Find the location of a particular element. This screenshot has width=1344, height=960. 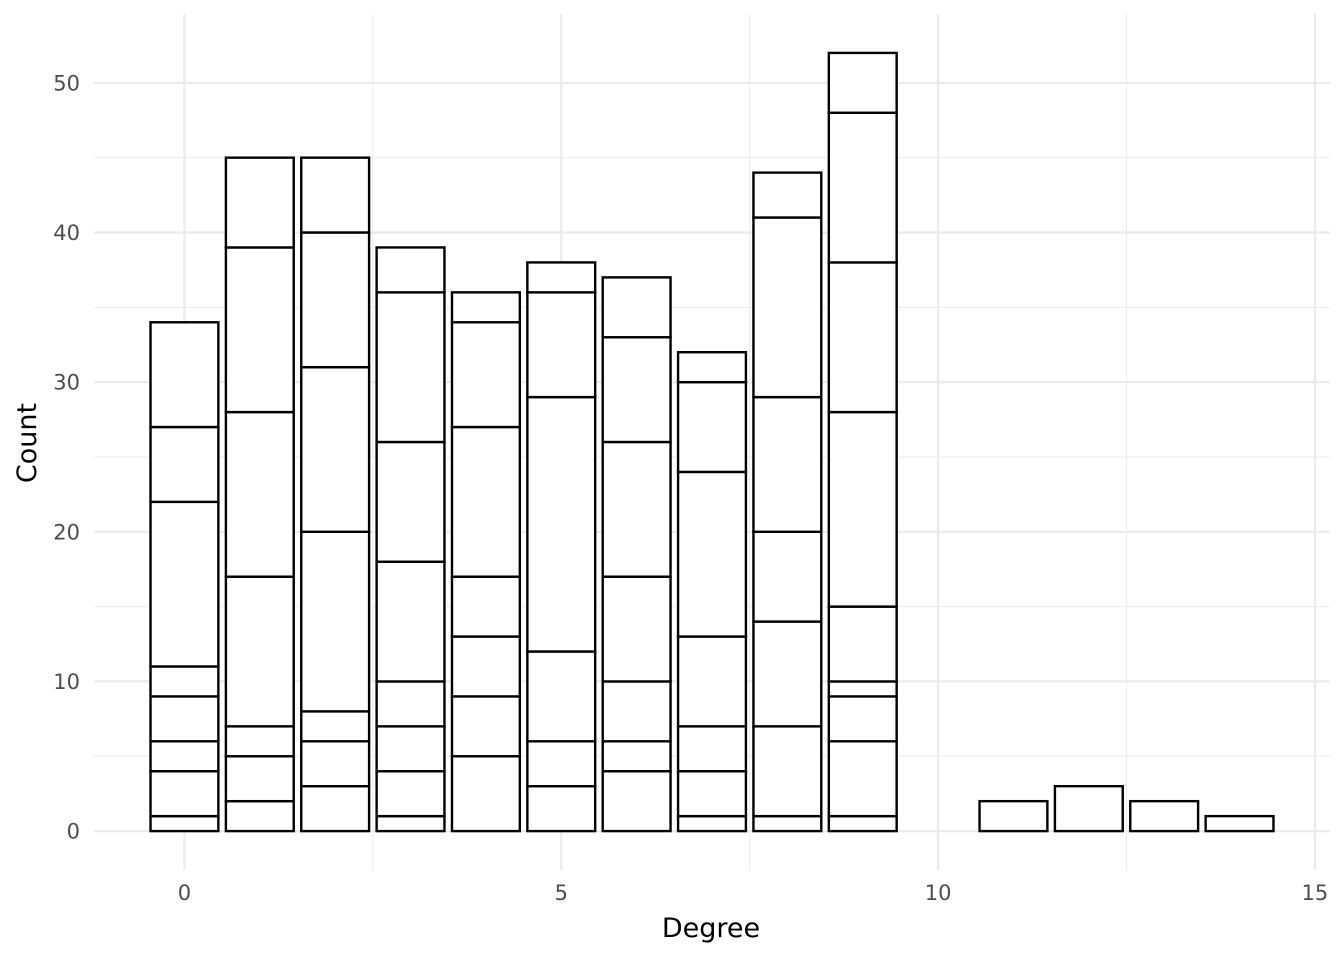

x-axis-title: Degree is located at coordinates (711, 928).